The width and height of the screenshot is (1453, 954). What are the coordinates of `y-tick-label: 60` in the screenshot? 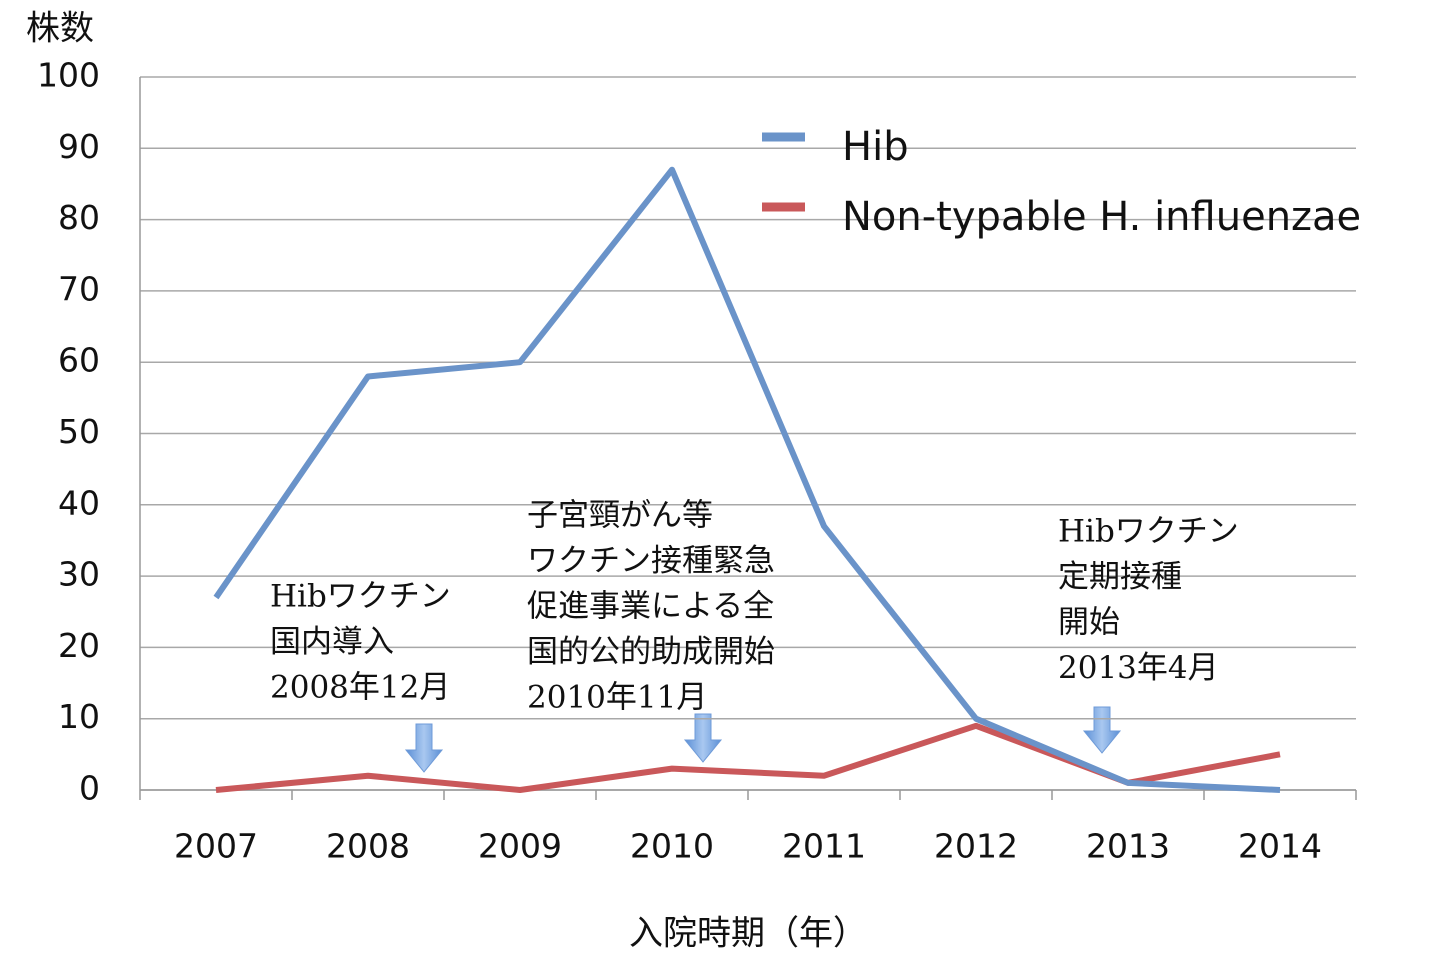 It's located at (79, 360).